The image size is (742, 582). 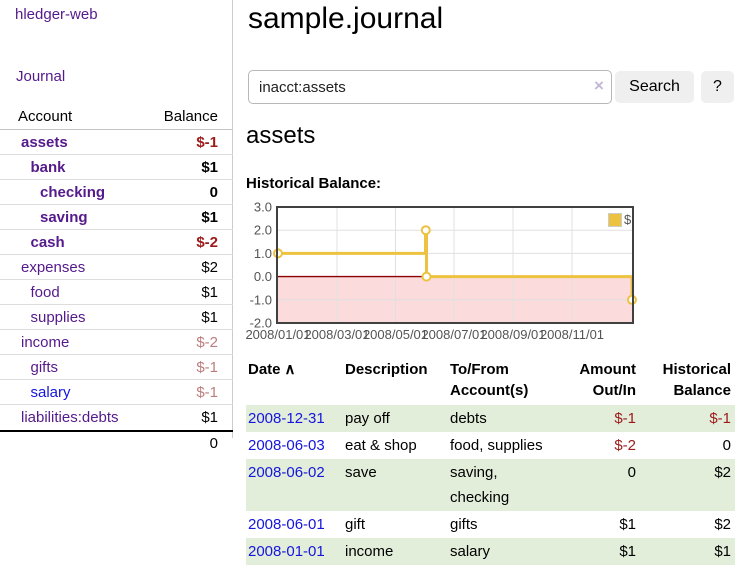 What do you see at coordinates (277, 334) in the screenshot?
I see `svg-text: 2008/01/01` at bounding box center [277, 334].